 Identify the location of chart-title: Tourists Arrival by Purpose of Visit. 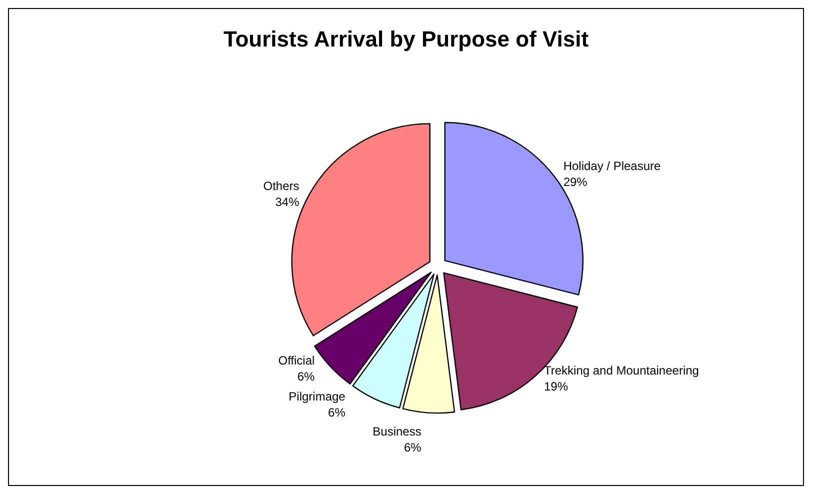
(406, 39).